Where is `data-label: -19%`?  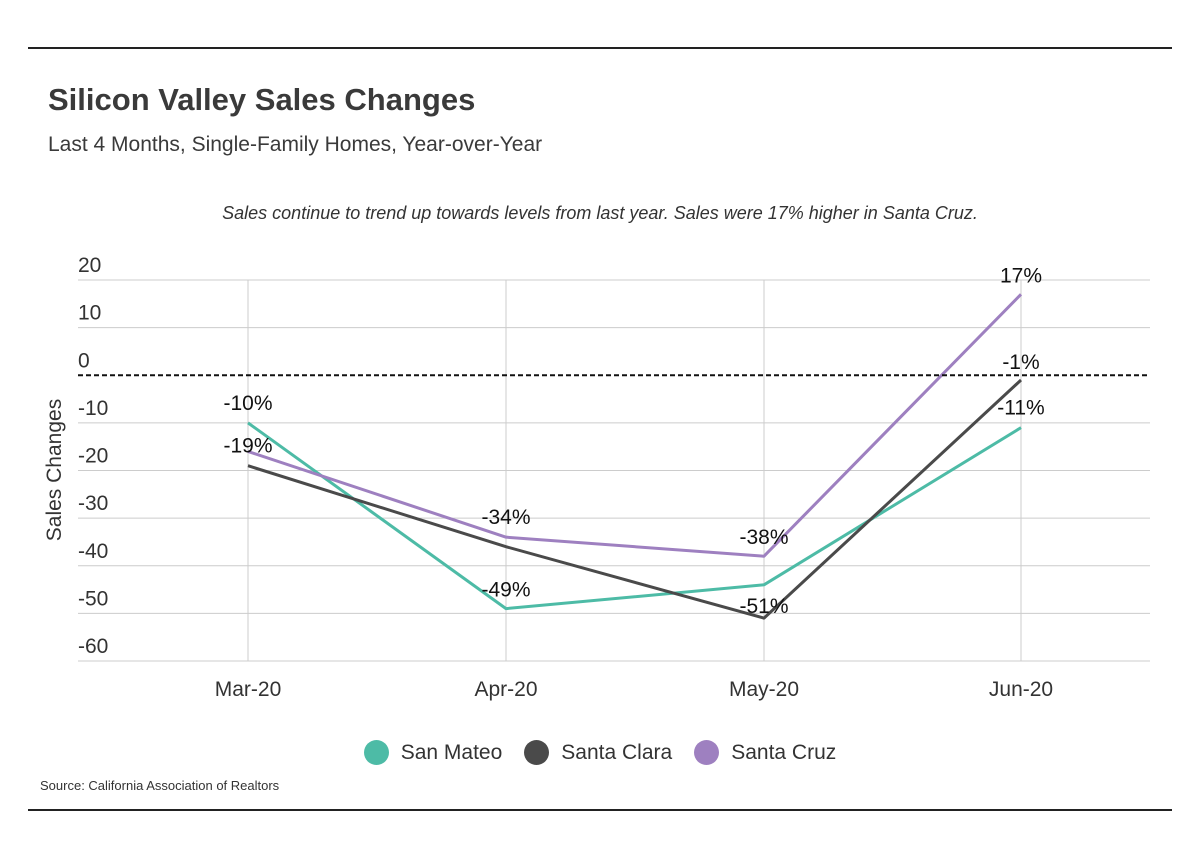
data-label: -19% is located at coordinates (247, 446).